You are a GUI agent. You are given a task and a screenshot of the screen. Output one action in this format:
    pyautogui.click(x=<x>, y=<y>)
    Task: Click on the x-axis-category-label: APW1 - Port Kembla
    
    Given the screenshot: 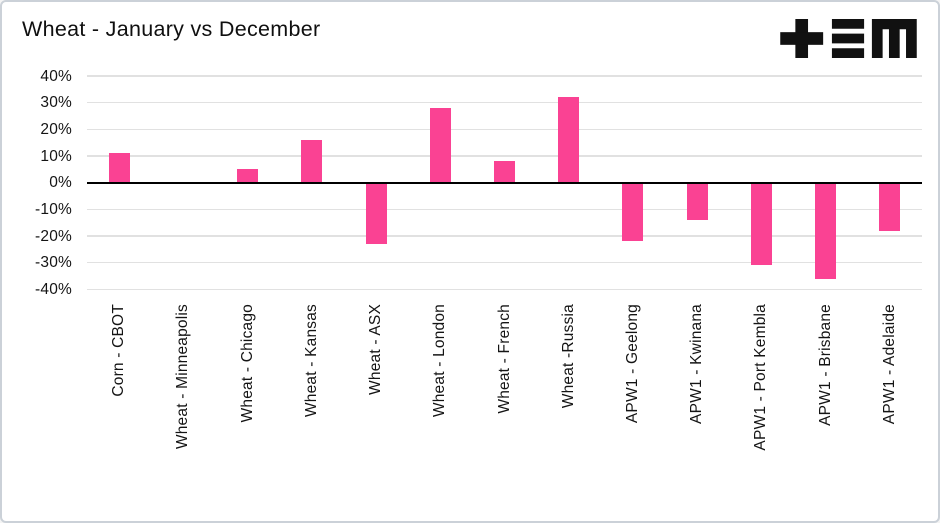 What is the action you would take?
    pyautogui.click(x=761, y=377)
    